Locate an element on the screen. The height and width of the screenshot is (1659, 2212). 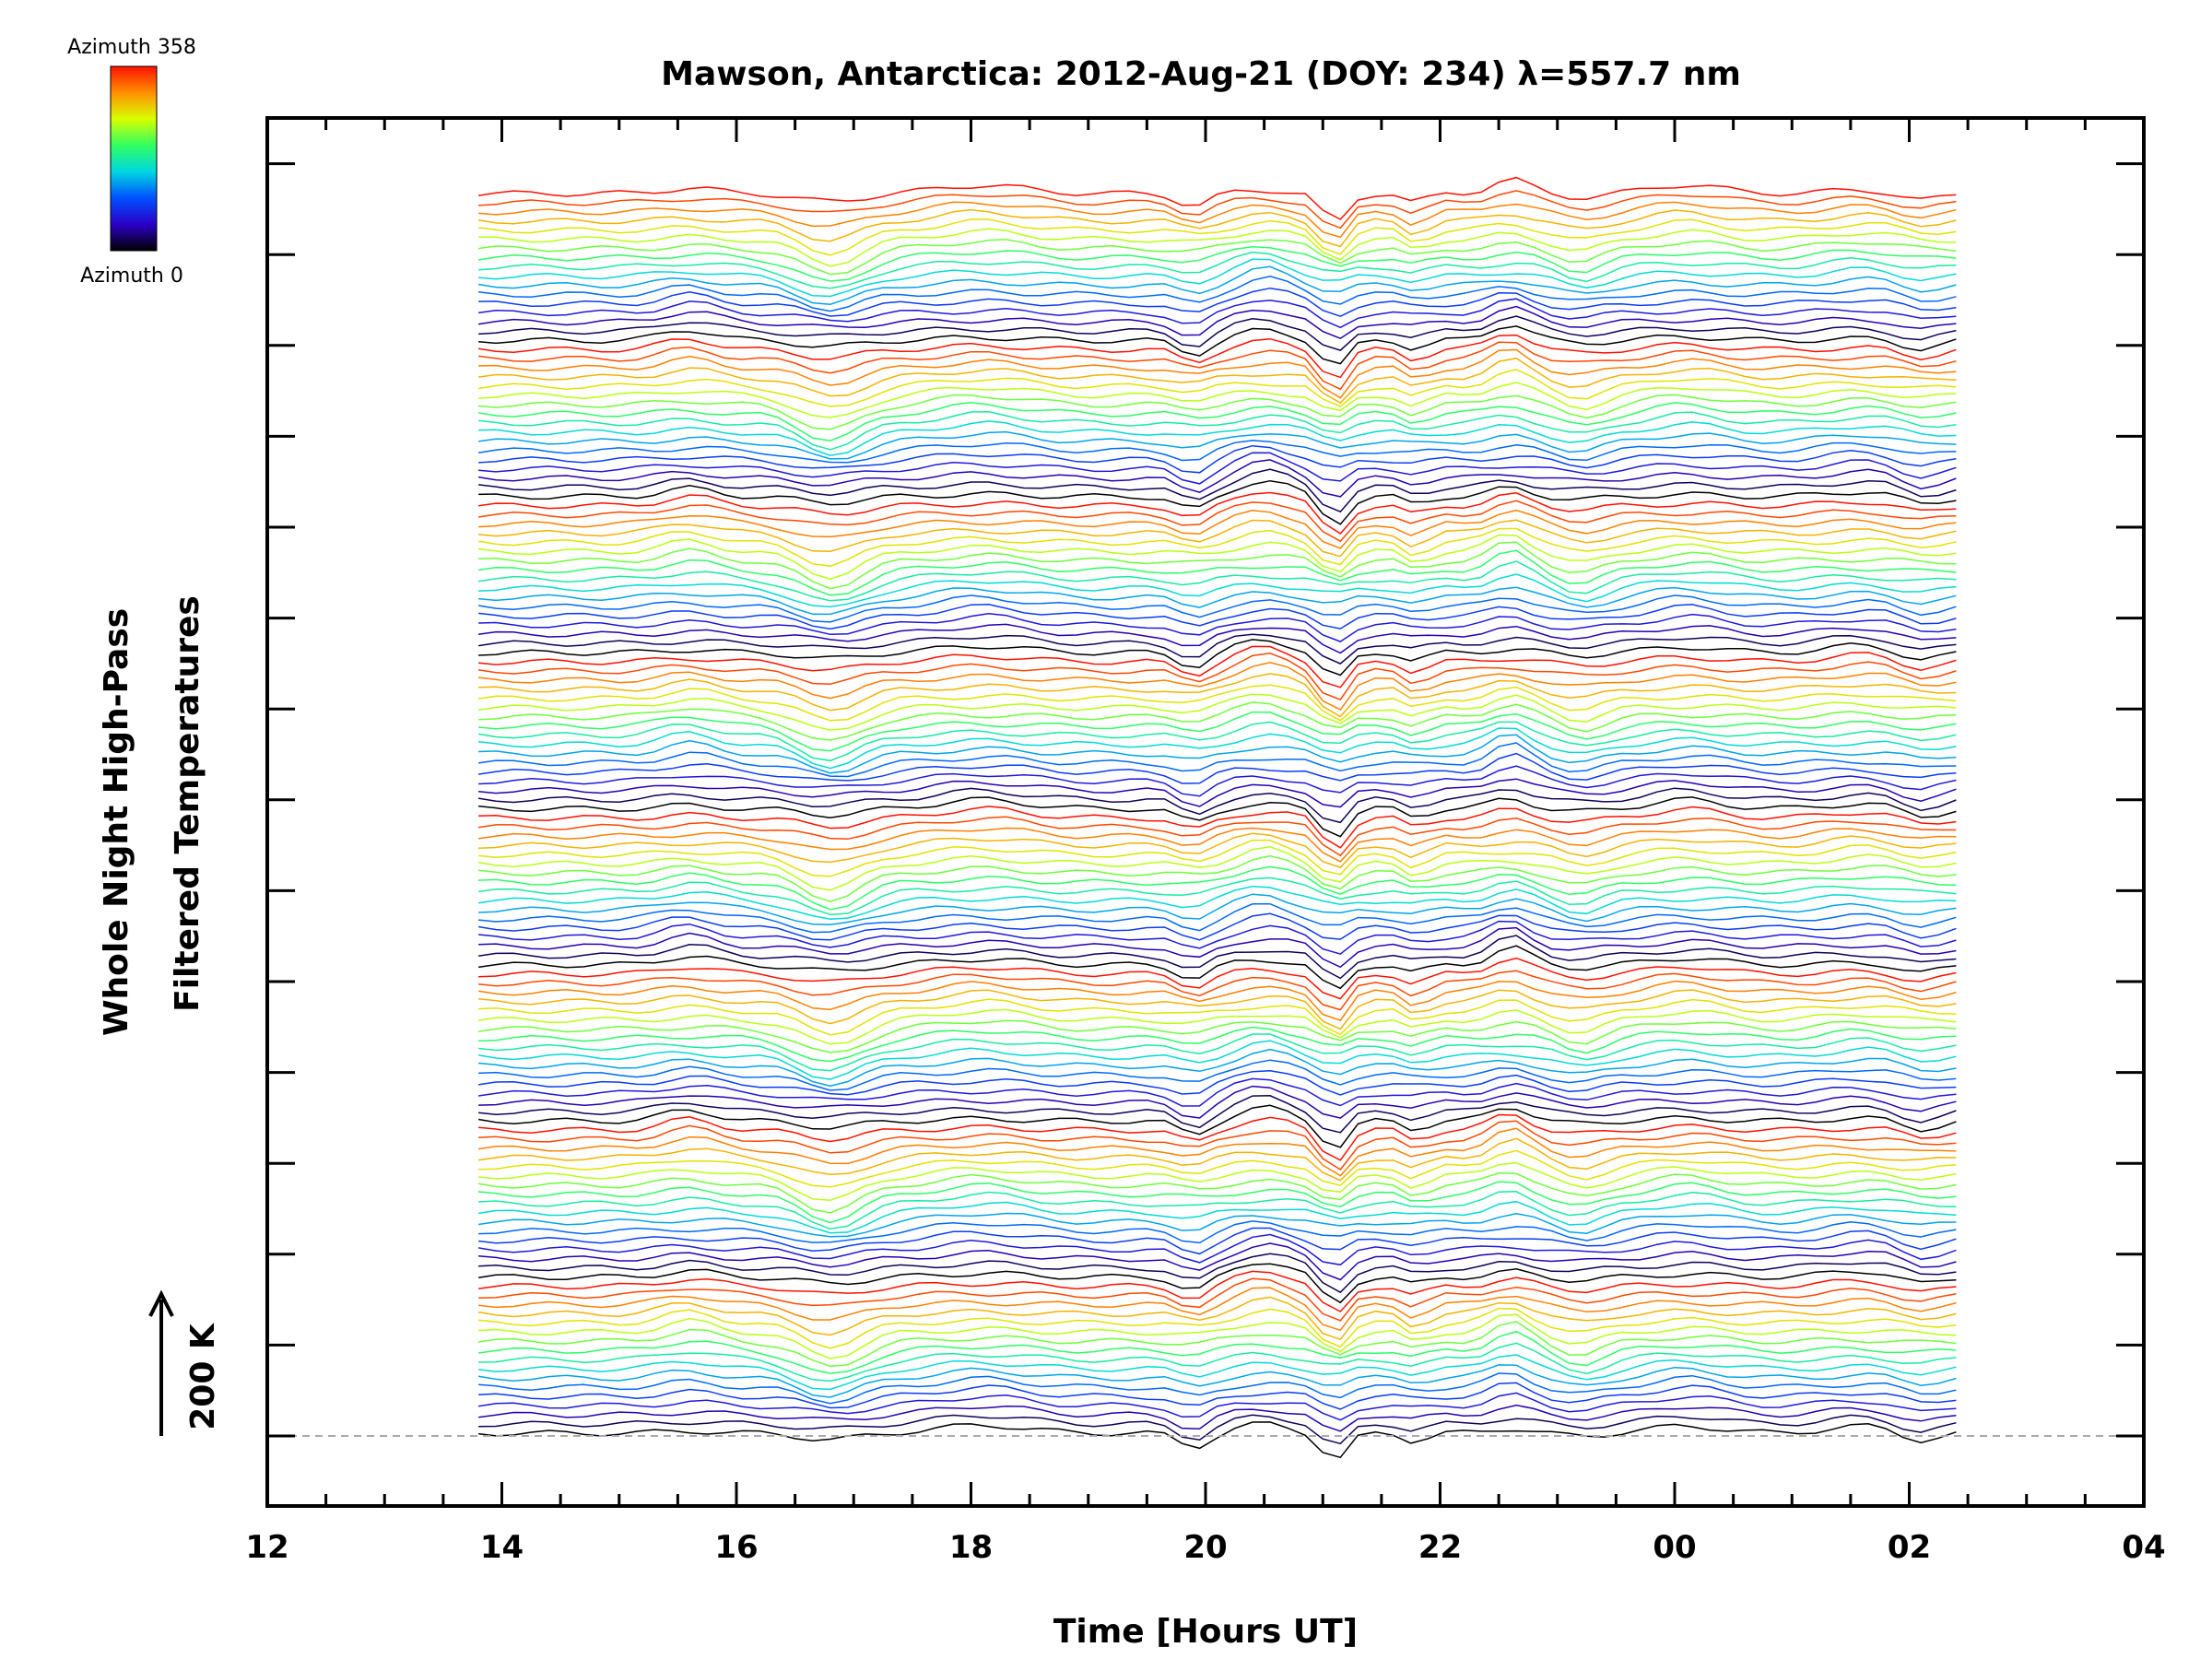
y-axis-label-line2: Filtered Temperatures is located at coordinates (187, 803).